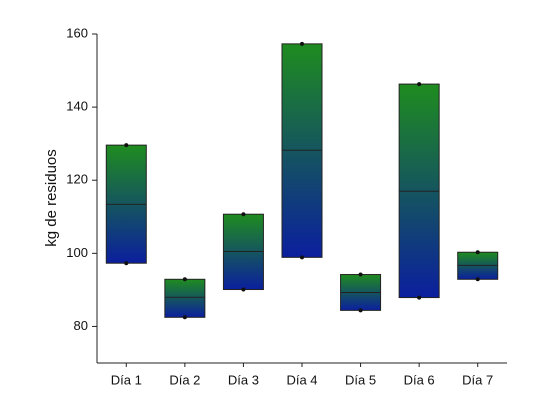  What do you see at coordinates (184, 379) in the screenshot?
I see `x-tick-label: Día 2` at bounding box center [184, 379].